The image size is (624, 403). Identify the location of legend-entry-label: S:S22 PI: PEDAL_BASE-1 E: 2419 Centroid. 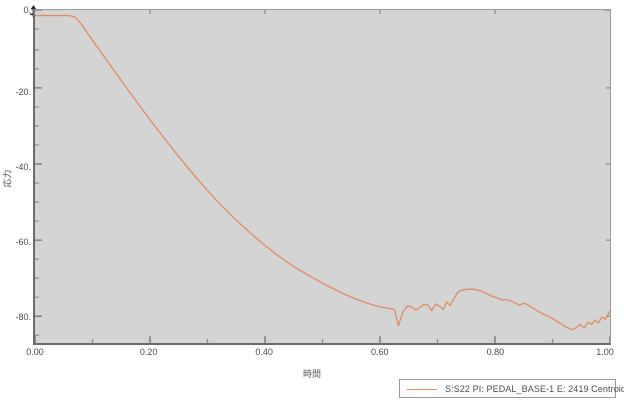
(534, 388).